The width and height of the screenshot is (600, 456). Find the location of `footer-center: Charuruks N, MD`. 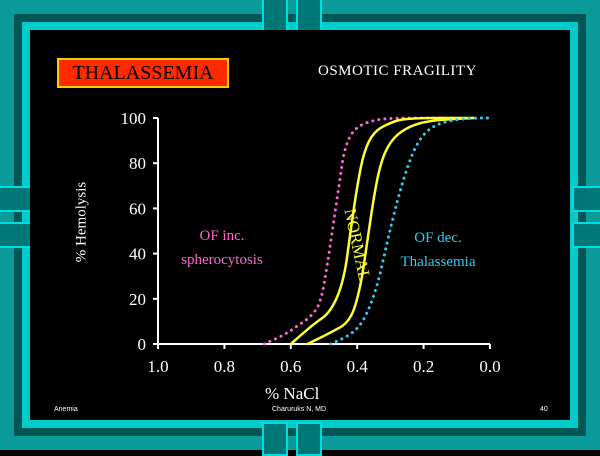

footer-center: Charuruks N, MD is located at coordinates (299, 409).